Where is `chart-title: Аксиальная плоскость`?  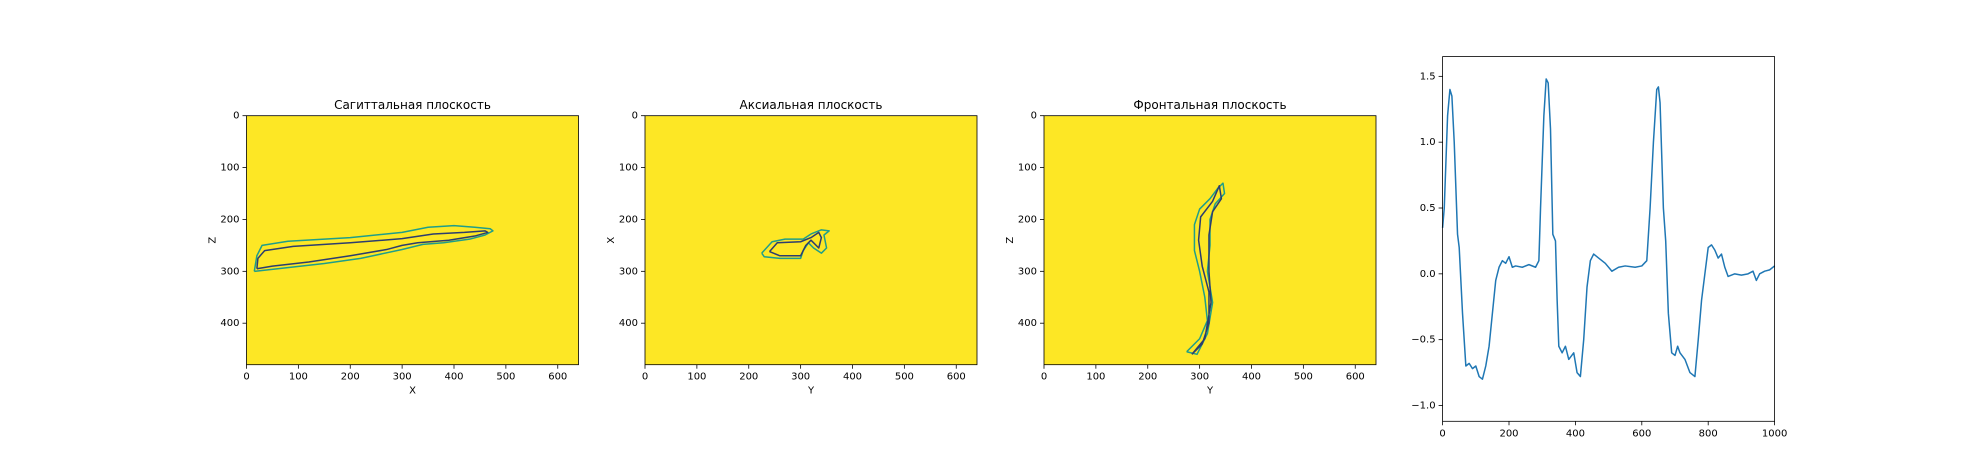 chart-title: Аксиальная плоскость is located at coordinates (811, 105).